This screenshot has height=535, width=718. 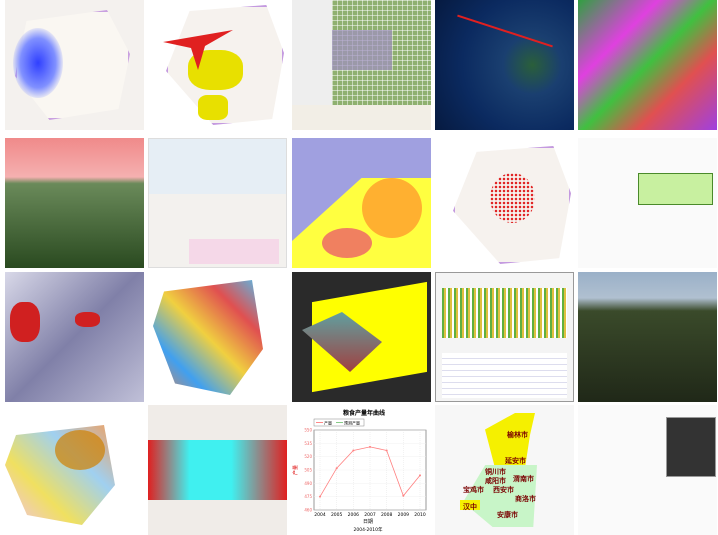 I want to click on y-tick-label: 505, so click(x=308, y=470).